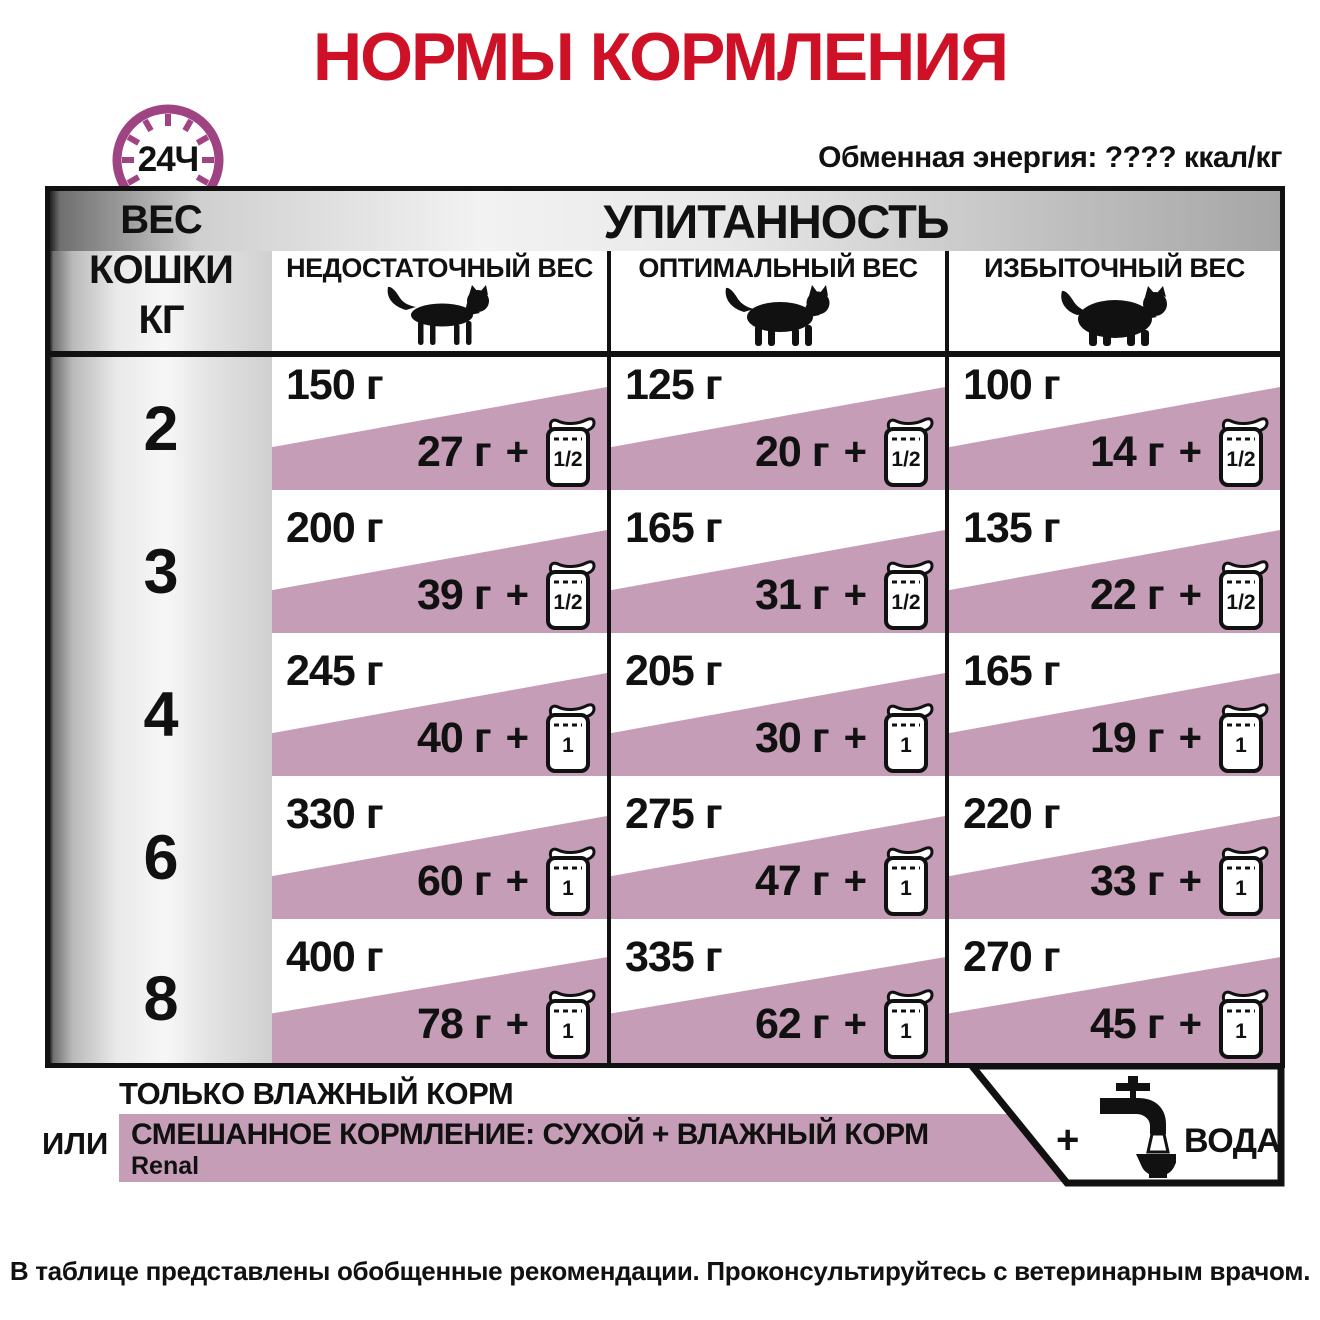 The height and width of the screenshot is (1320, 1320). What do you see at coordinates (161, 858) in the screenshot?
I see `weight-6kg: 6` at bounding box center [161, 858].